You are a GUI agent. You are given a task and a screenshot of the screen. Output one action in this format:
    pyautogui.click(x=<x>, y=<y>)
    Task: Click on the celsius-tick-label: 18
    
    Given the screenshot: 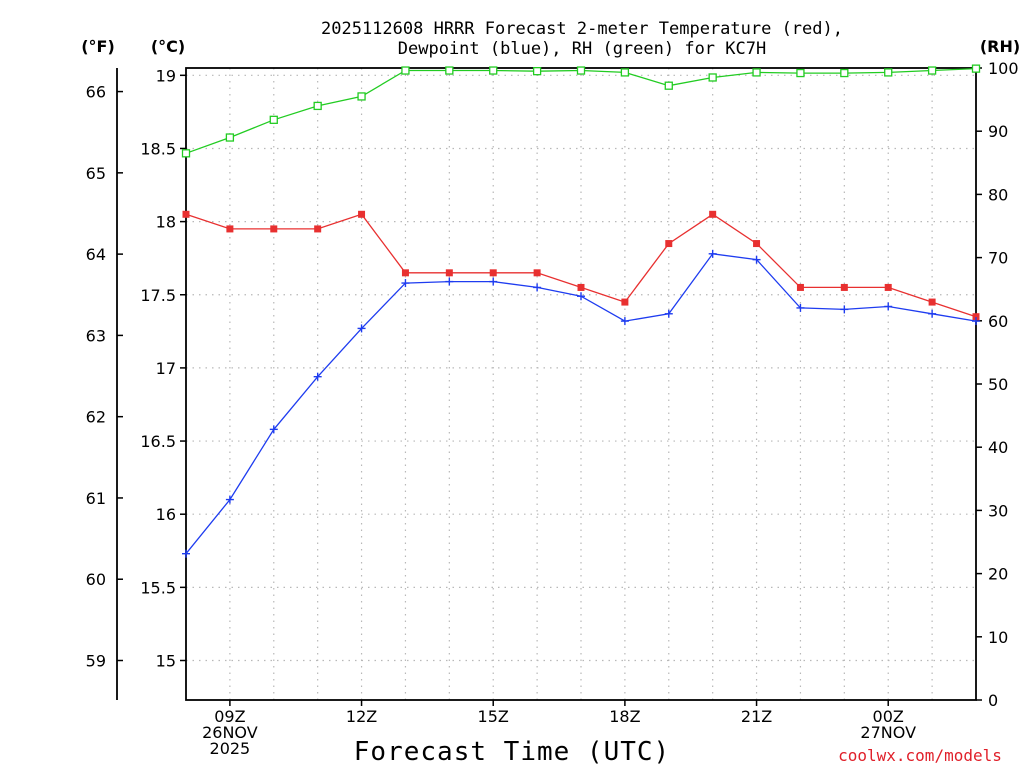 What is the action you would take?
    pyautogui.click(x=166, y=222)
    